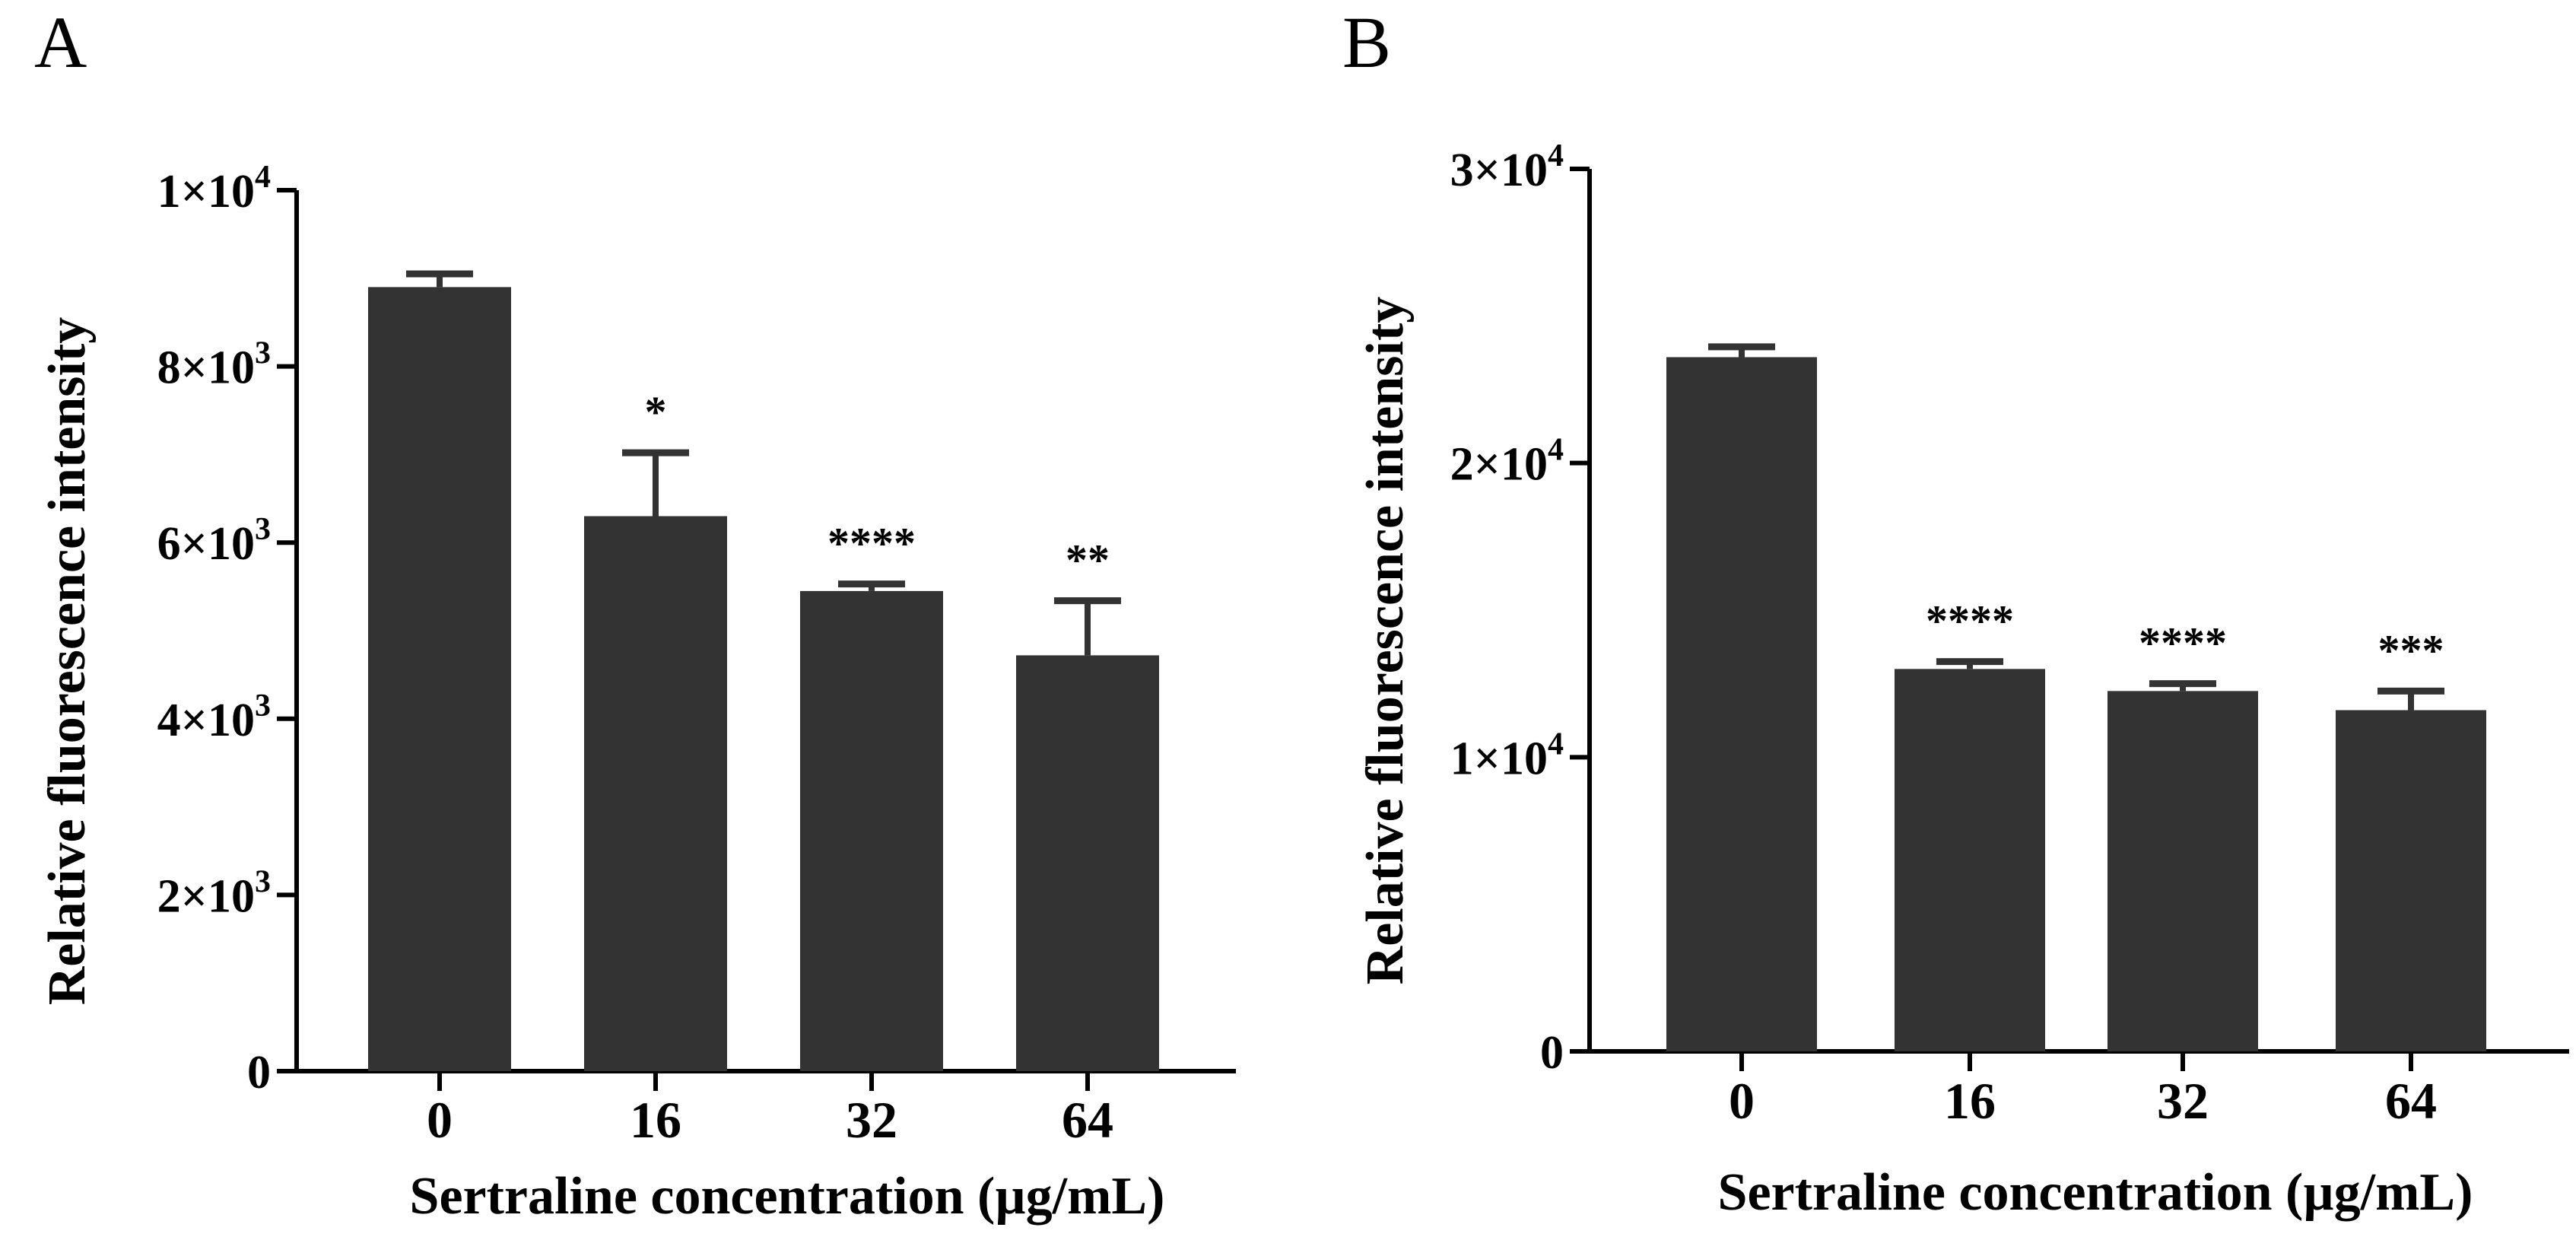 Image resolution: width=2576 pixels, height=1237 pixels. What do you see at coordinates (1507, 167) in the screenshot?
I see `y-tick-label: 3×10⁴` at bounding box center [1507, 167].